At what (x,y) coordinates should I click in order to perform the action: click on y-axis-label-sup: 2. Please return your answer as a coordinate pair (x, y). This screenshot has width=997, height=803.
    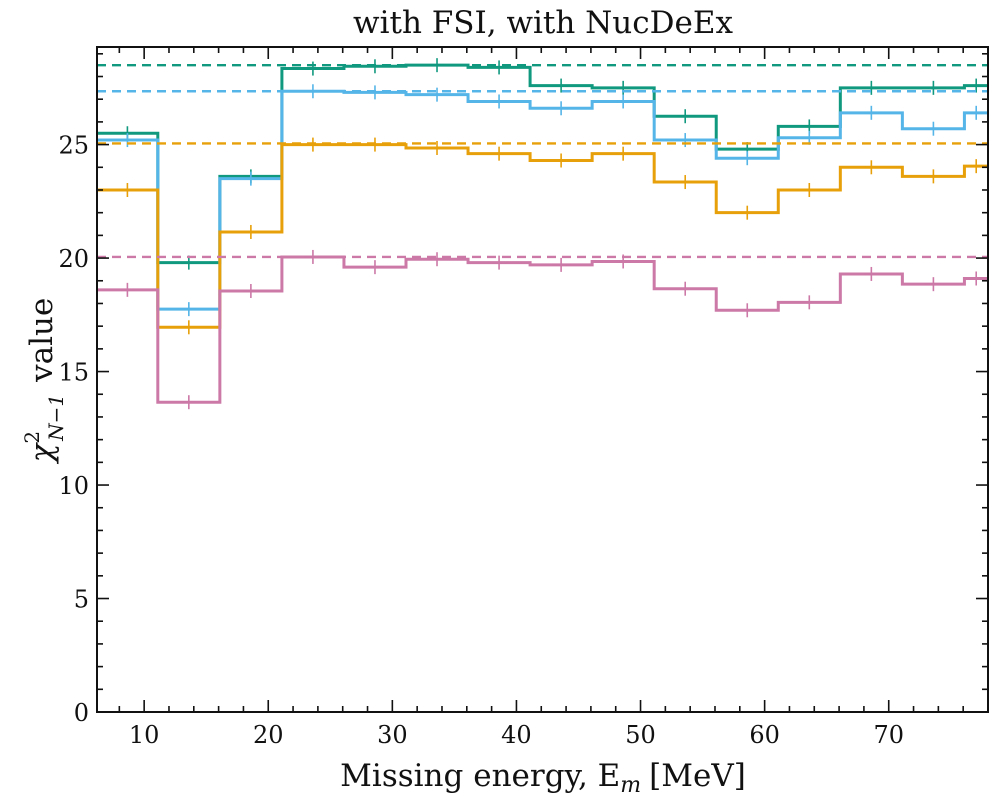
    Looking at the image, I should click on (32, 437).